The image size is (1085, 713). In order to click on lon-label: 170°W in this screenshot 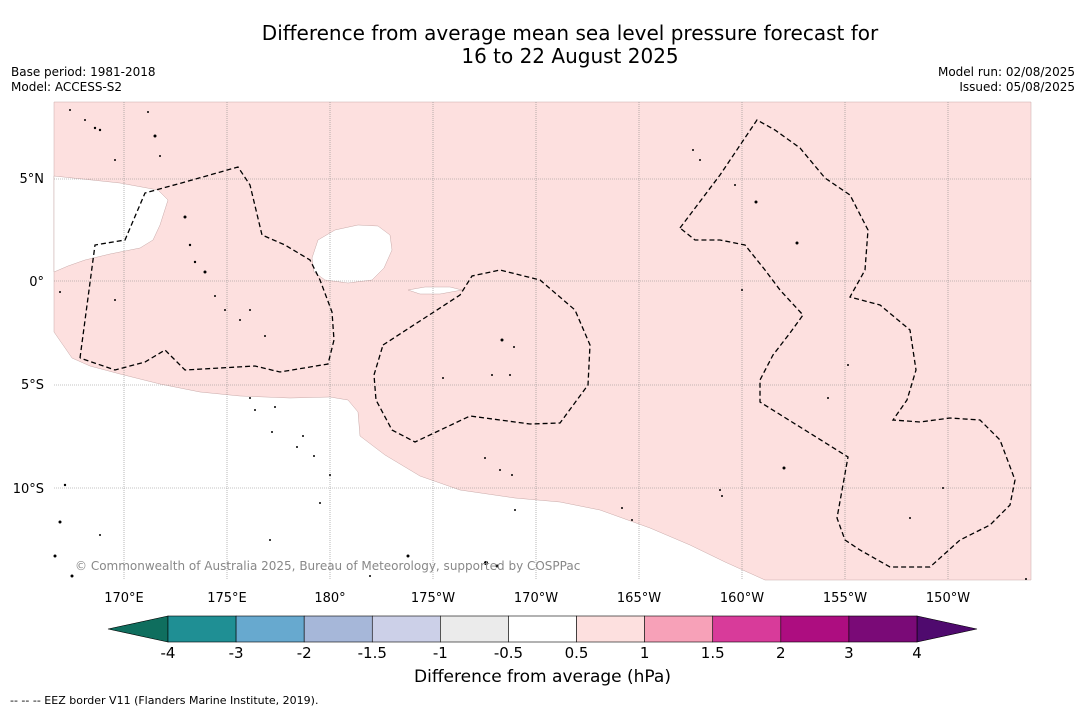, I will do `click(536, 598)`.